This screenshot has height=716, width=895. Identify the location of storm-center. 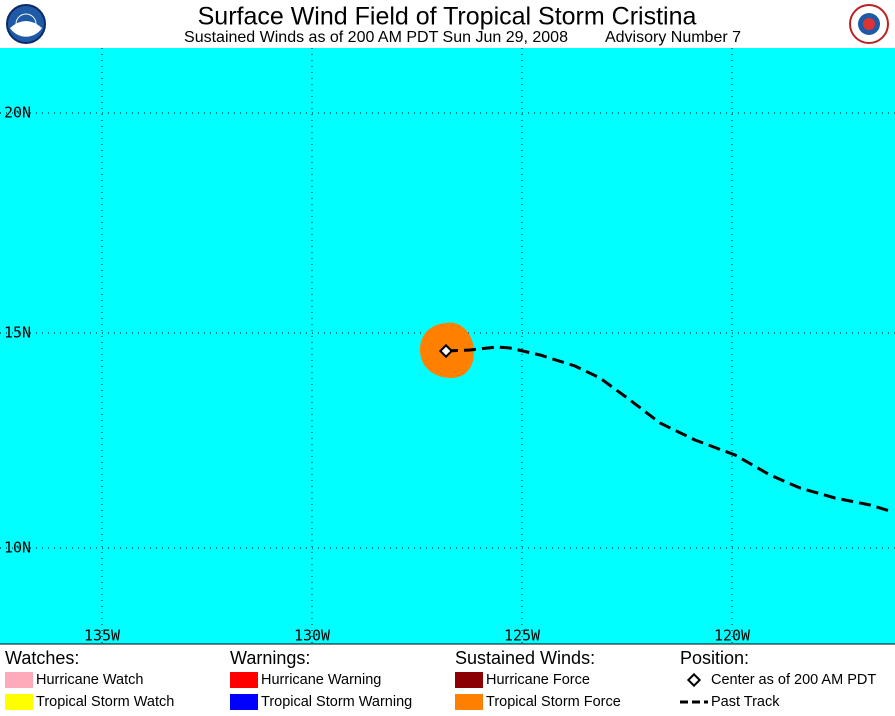
(446, 351).